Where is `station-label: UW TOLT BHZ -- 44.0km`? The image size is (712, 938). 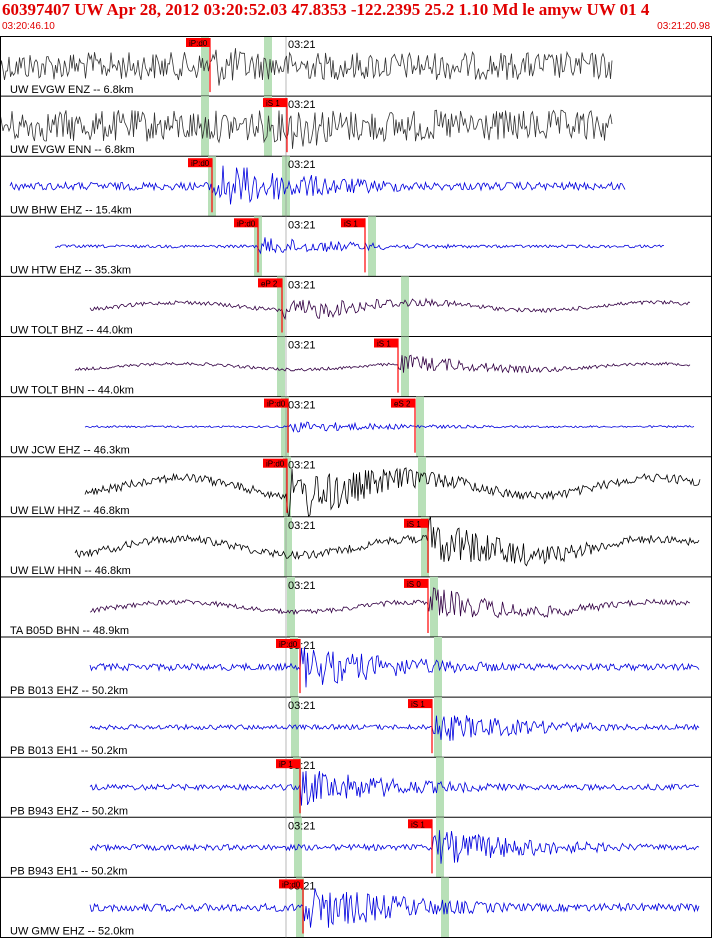
station-label: UW TOLT BHZ -- 44.0km is located at coordinates (71, 331).